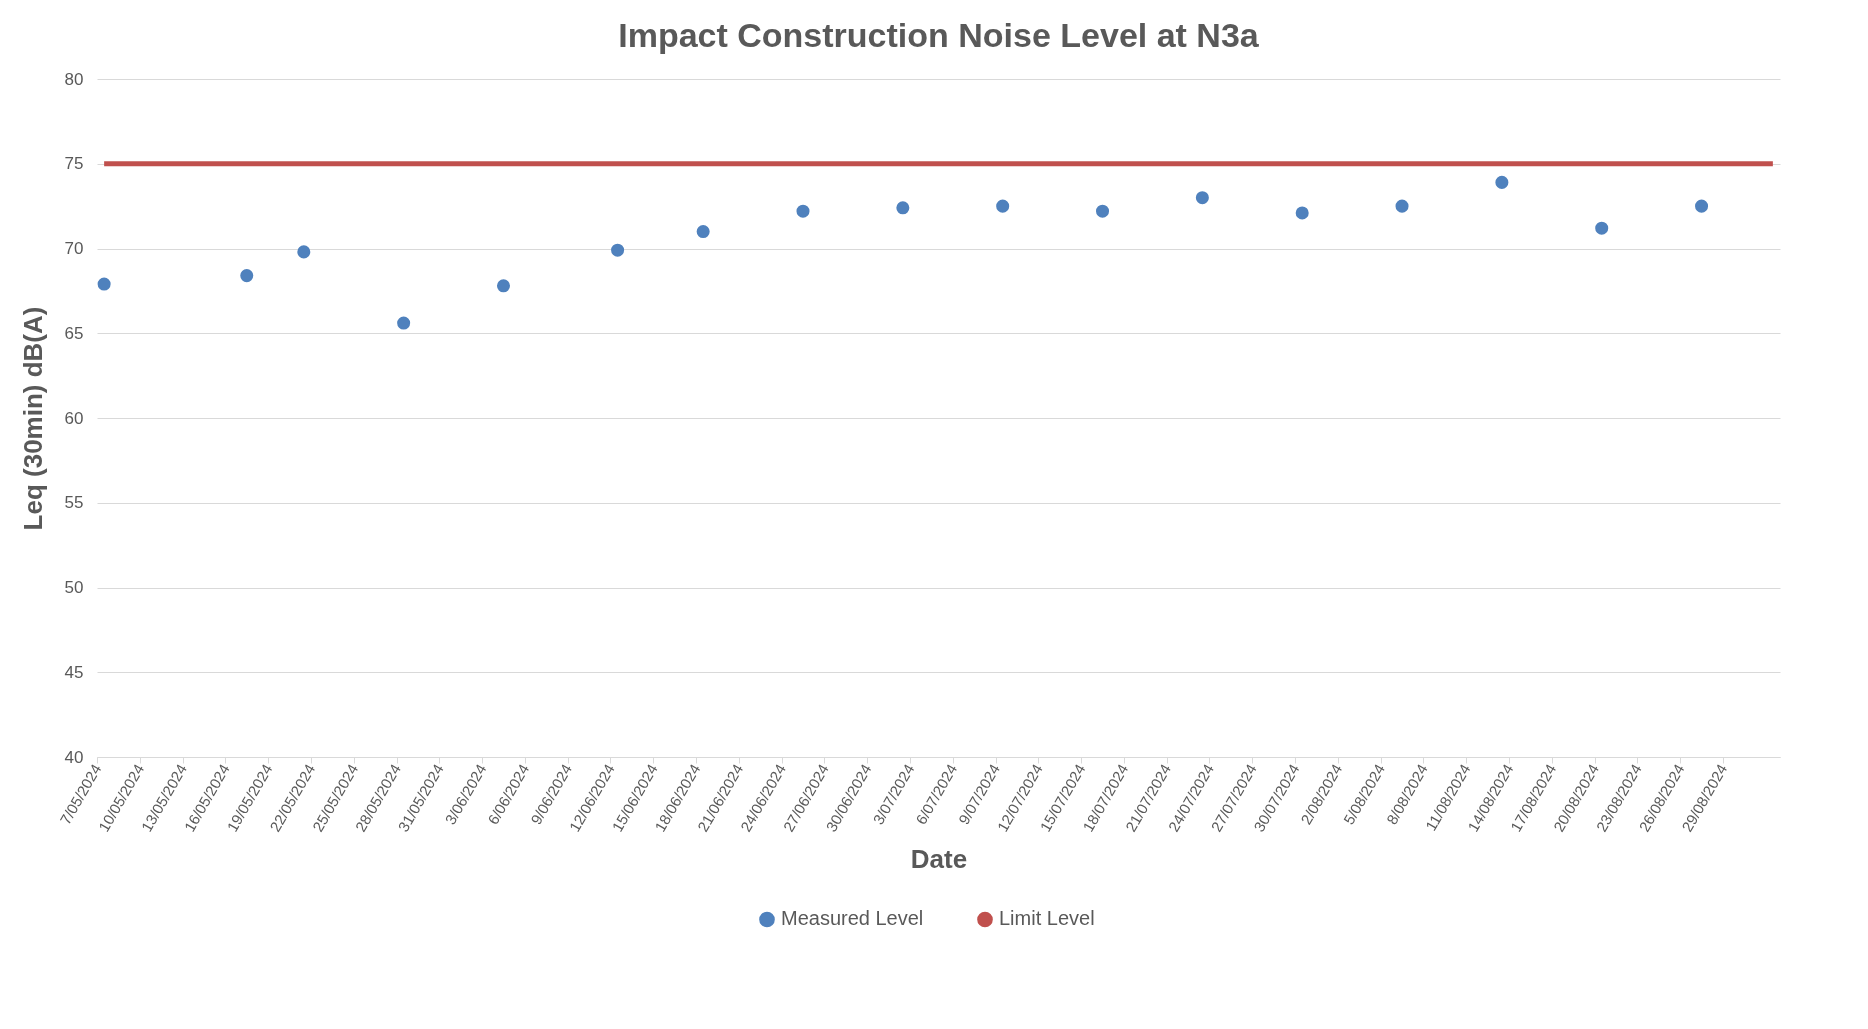 This screenshot has width=1868, height=1029. Describe the element at coordinates (74, 587) in the screenshot. I see `y-tick-label: 50` at that location.